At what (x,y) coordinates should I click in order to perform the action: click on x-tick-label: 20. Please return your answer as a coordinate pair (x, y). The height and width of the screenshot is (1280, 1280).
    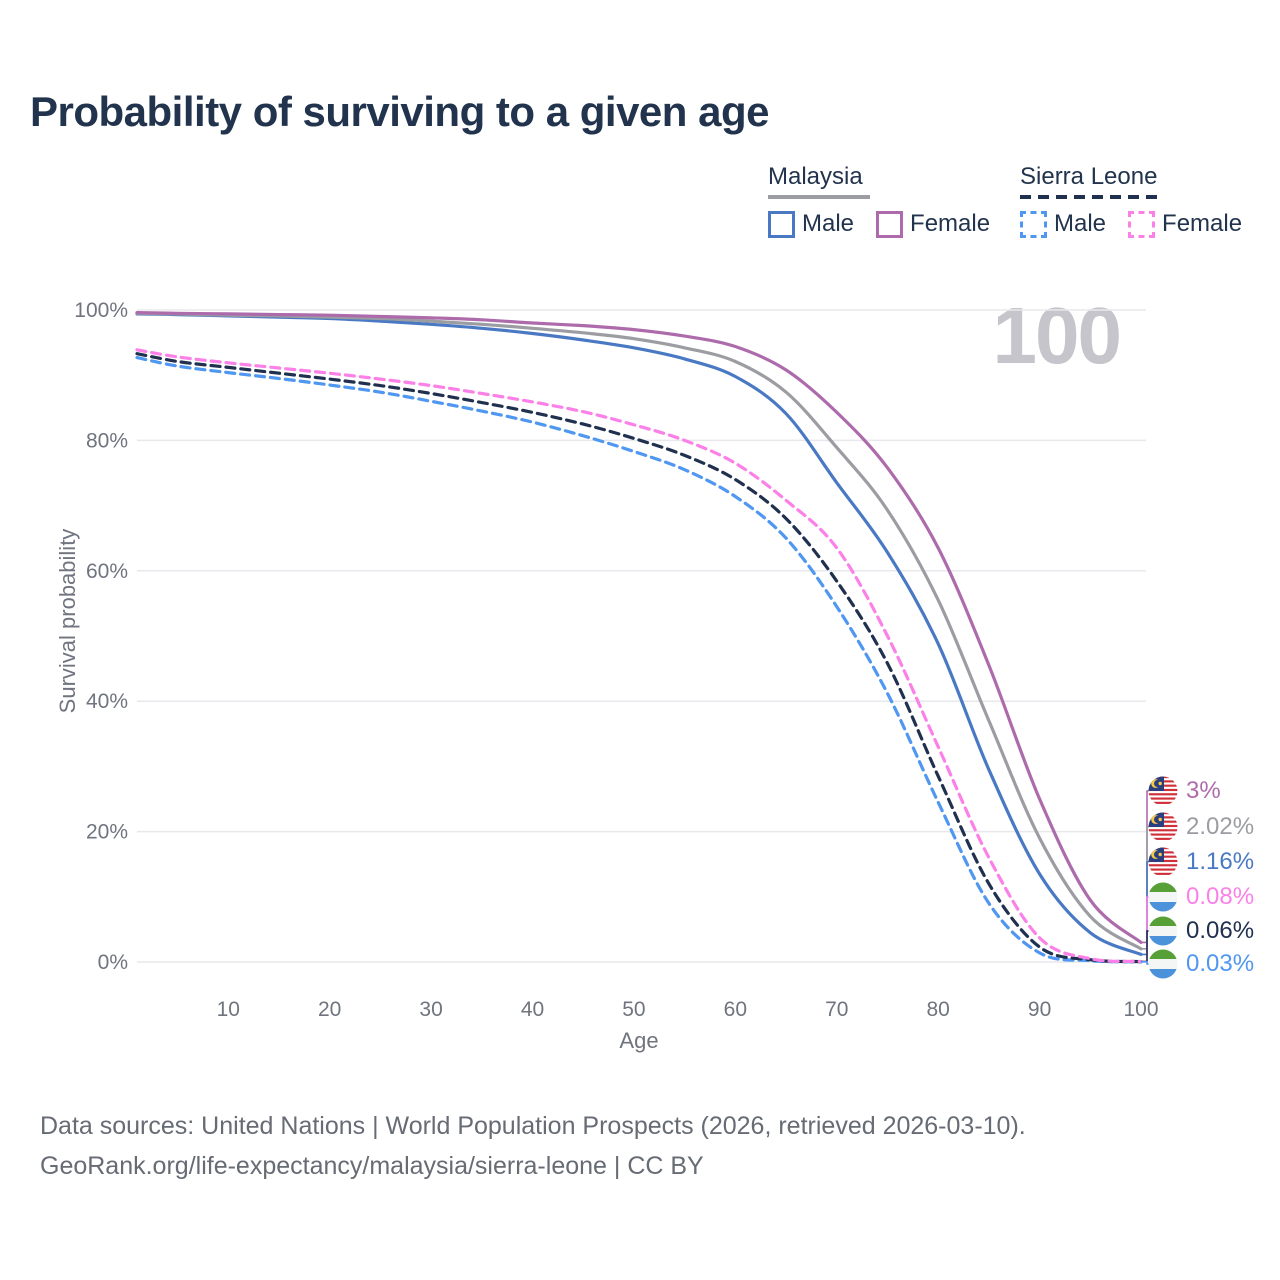
    Looking at the image, I should click on (329, 1009).